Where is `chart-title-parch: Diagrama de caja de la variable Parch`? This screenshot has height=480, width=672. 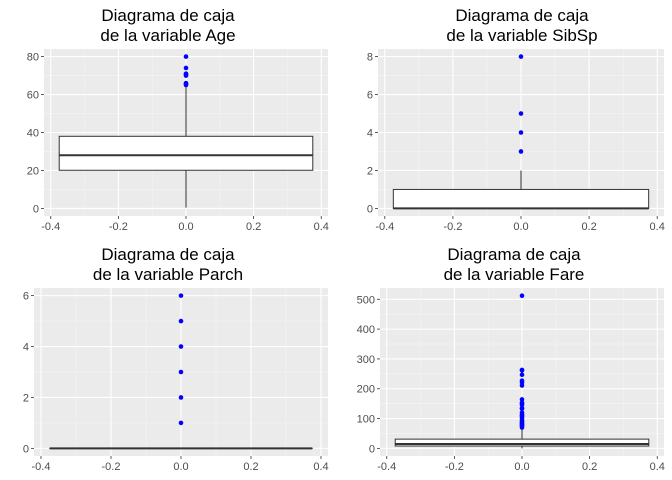 chart-title-parch: Diagrama de caja de la variable Parch is located at coordinates (168, 265).